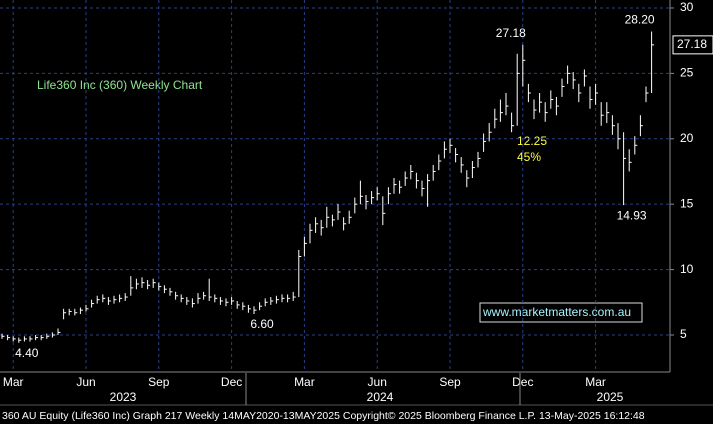 The height and width of the screenshot is (424, 713). I want to click on y-tick-label: 5, so click(683, 334).